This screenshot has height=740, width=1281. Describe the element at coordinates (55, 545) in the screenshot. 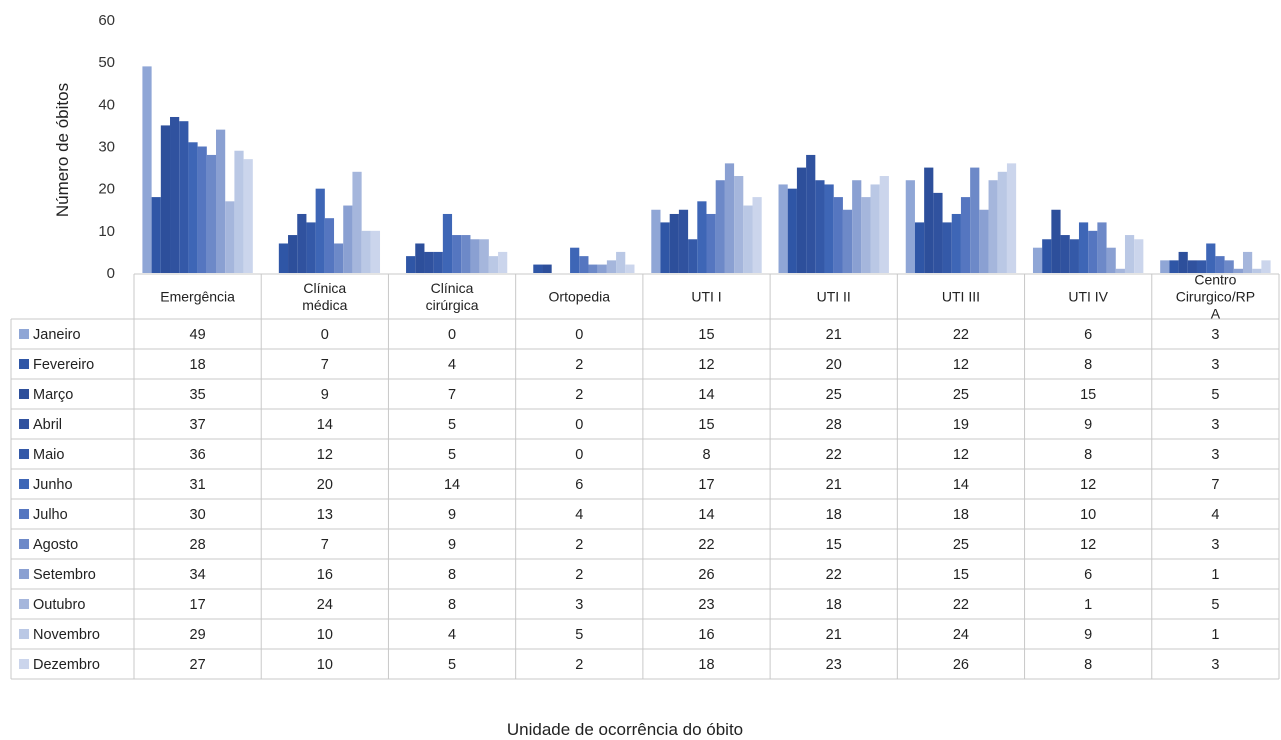

I see `legend-label: Agosto` at that location.